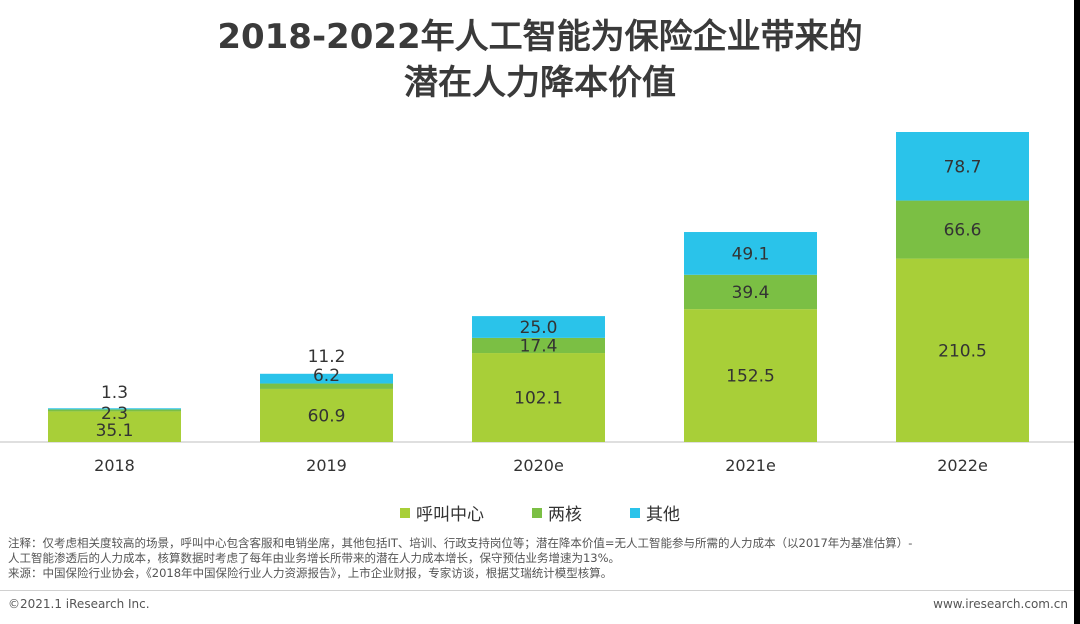 Image resolution: width=1080 pixels, height=624 pixels. I want to click on bar-underwriting-claims-2020e, so click(538, 345).